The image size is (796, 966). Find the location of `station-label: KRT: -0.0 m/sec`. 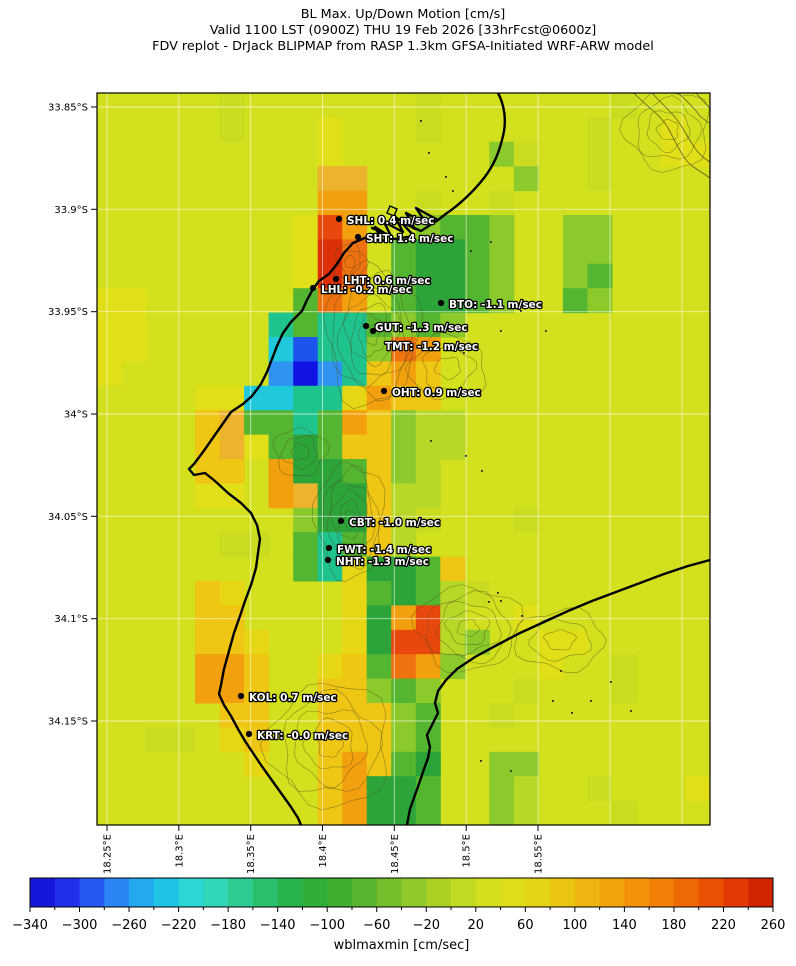

station-label: KRT: -0.0 m/sec is located at coordinates (302, 736).